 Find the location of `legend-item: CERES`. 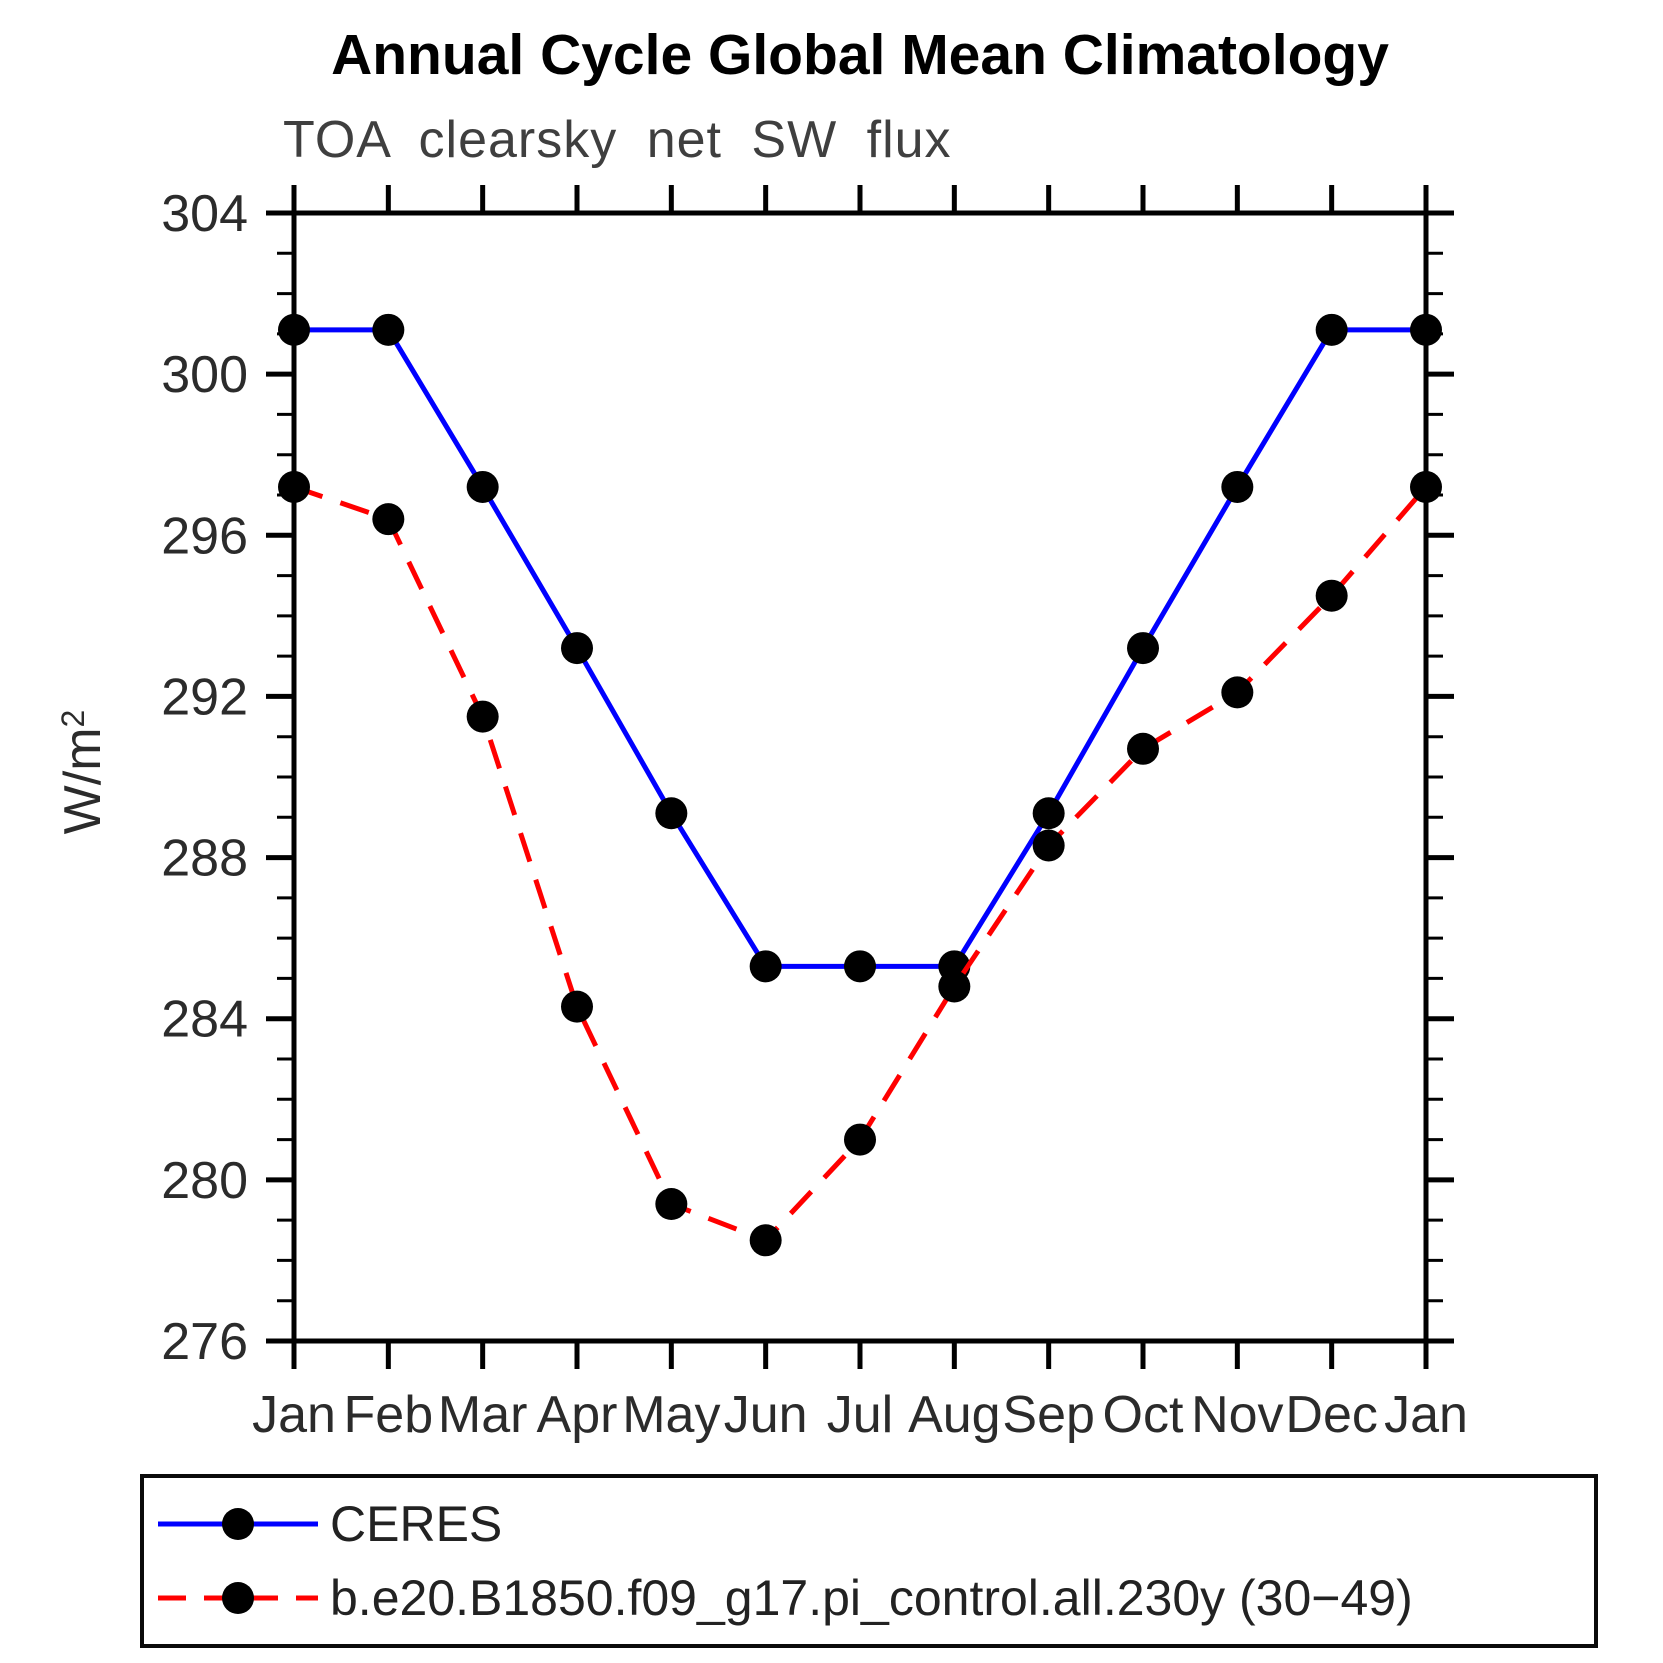

legend-item: CERES is located at coordinates (874, 1524).